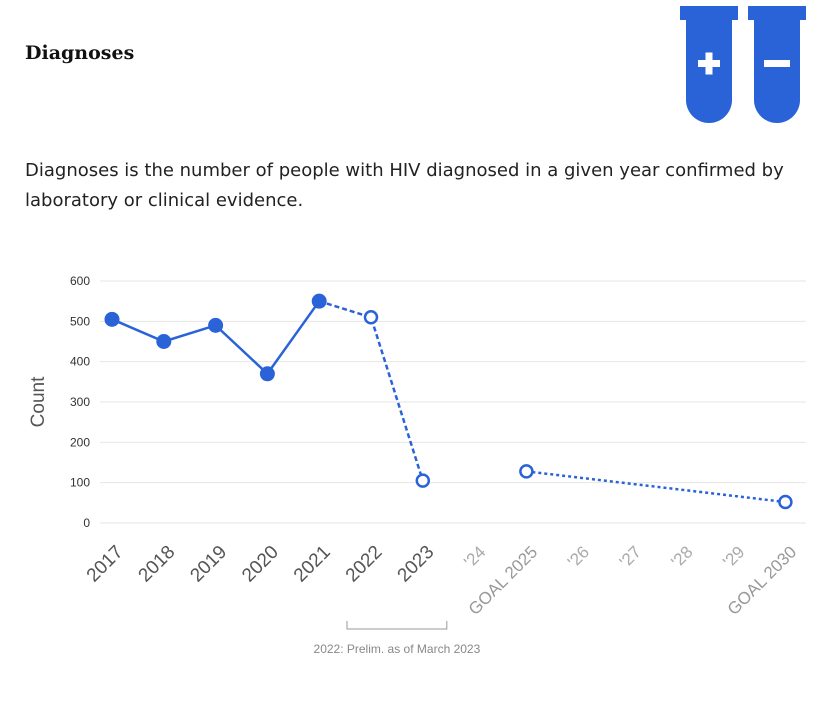 The height and width of the screenshot is (722, 830). I want to click on annotation-bracket, so click(397, 625).